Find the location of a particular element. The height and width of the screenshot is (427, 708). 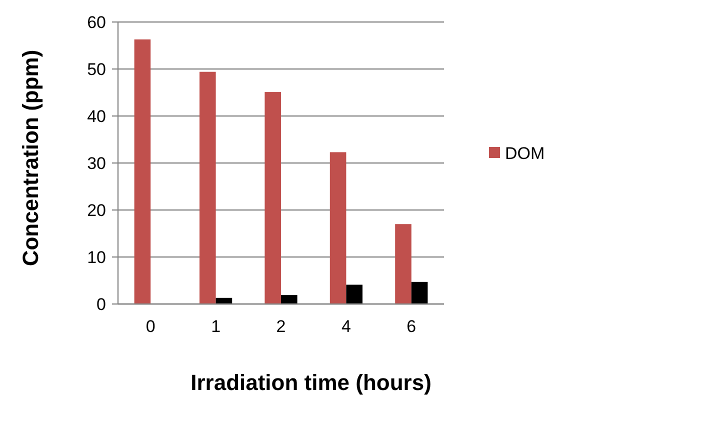

y-tick-label: 20 is located at coordinates (96, 210).